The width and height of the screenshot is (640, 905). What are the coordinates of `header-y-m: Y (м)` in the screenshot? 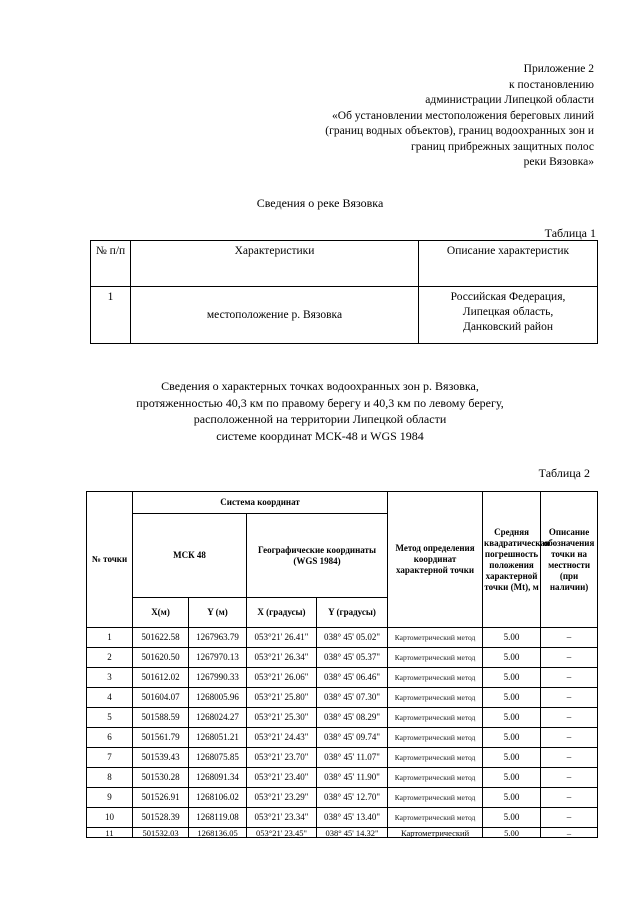 It's located at (217, 612).